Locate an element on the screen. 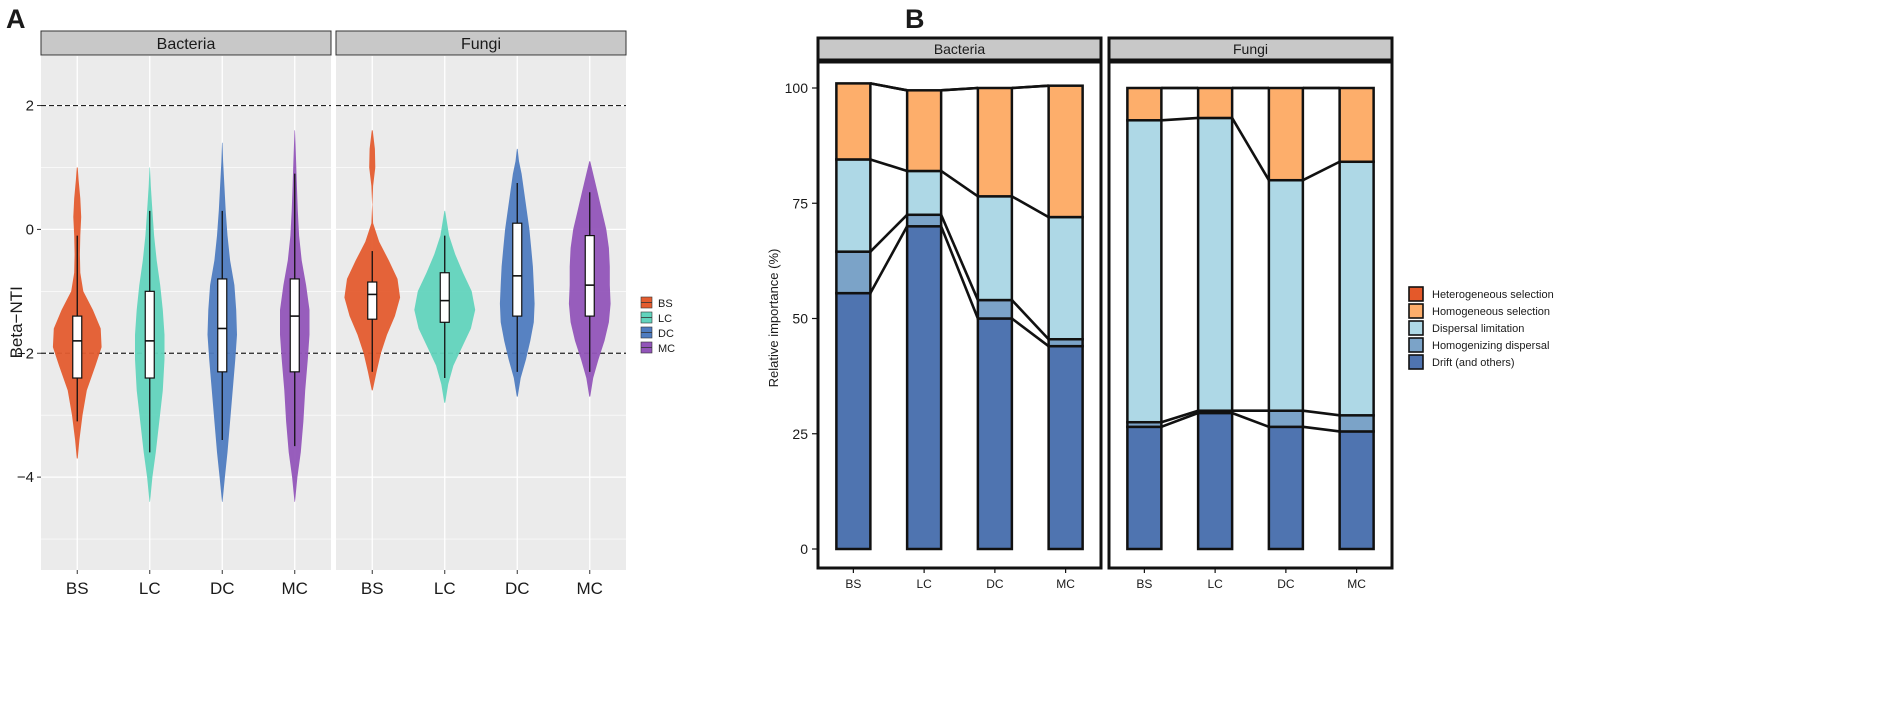  legend-label: MC is located at coordinates (666, 349).